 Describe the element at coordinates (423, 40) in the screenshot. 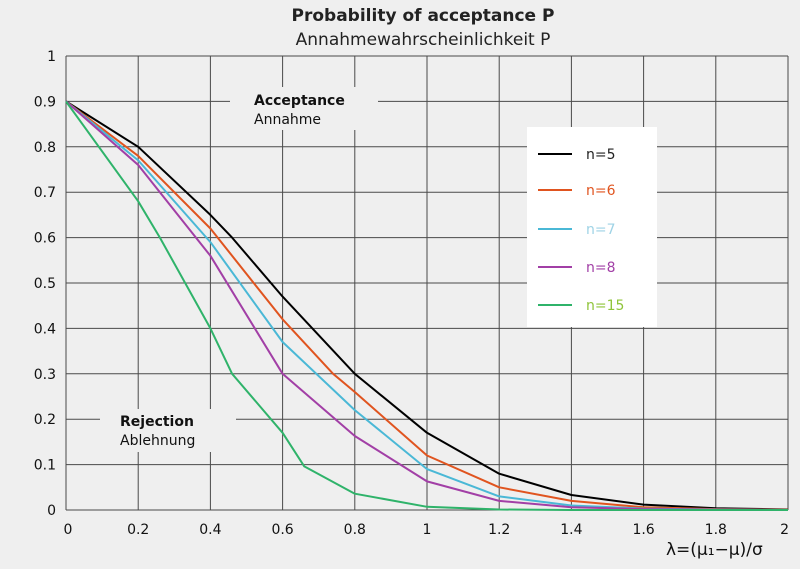

I see `chart-subtitle: Annahmewahrscheinlichkeit P` at that location.